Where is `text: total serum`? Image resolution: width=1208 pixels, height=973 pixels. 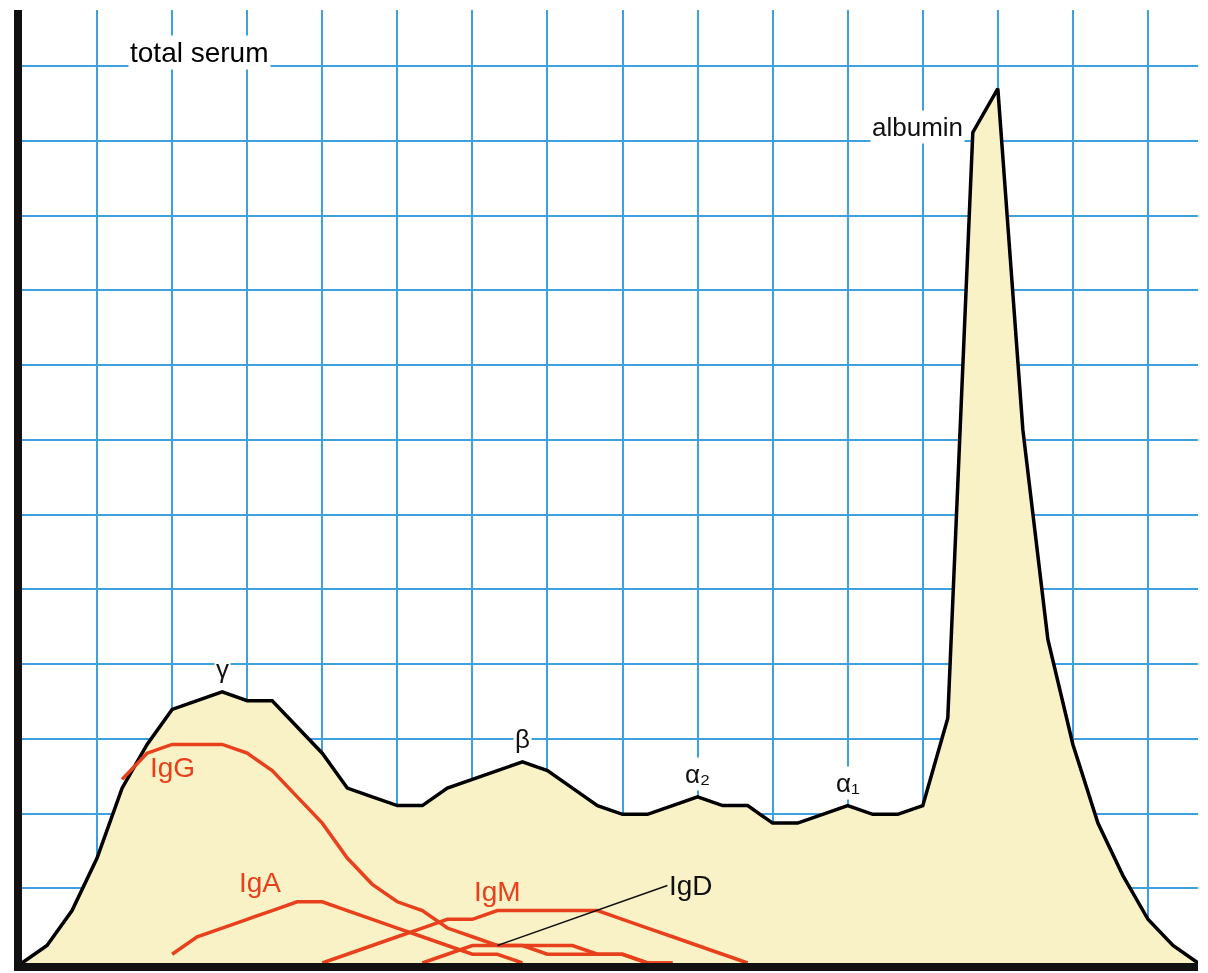 text: total serum is located at coordinates (199, 52).